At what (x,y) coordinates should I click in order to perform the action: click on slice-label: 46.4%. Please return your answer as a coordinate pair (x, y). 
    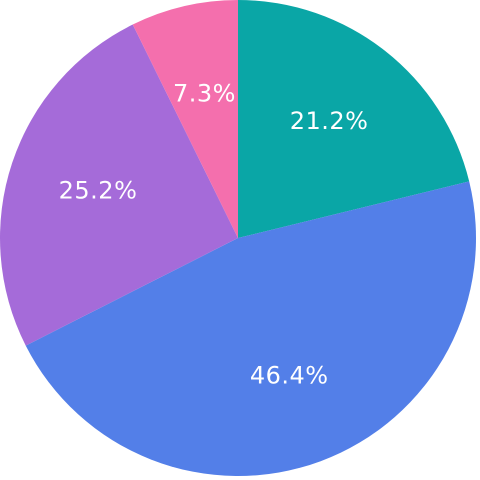
    Looking at the image, I should click on (289, 375).